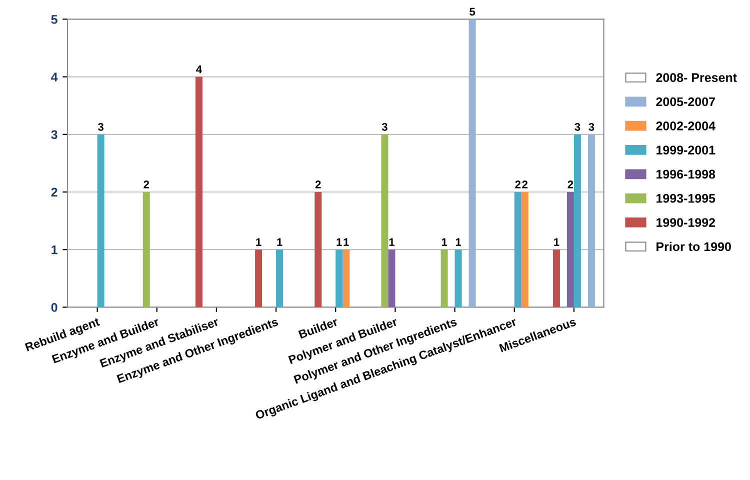 The width and height of the screenshot is (750, 480). What do you see at coordinates (686, 125) in the screenshot?
I see `legend-label: 2002-2004` at bounding box center [686, 125].